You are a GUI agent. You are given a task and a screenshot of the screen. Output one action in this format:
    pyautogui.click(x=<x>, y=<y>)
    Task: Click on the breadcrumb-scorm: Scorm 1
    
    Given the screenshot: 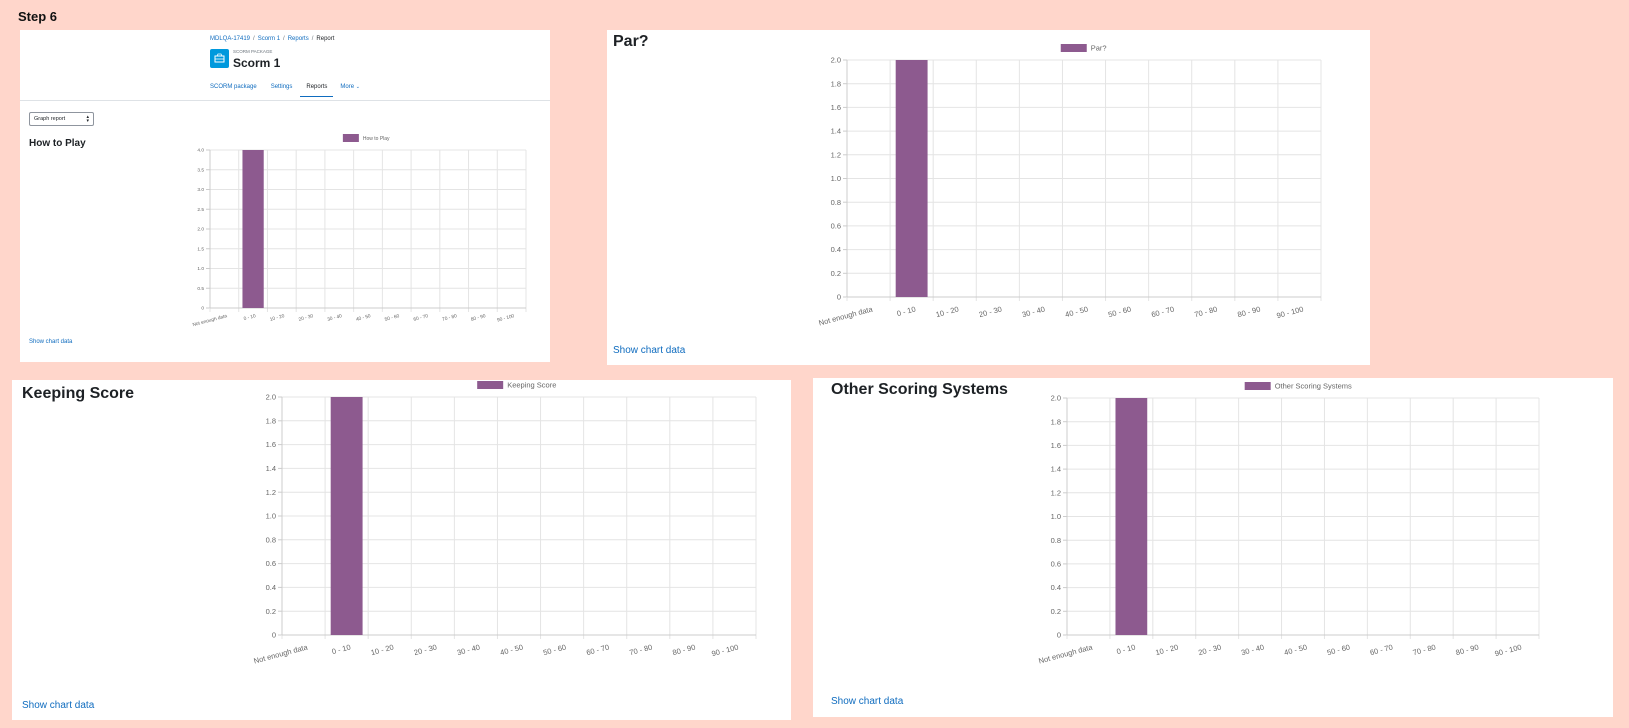 What is the action you would take?
    pyautogui.click(x=269, y=39)
    